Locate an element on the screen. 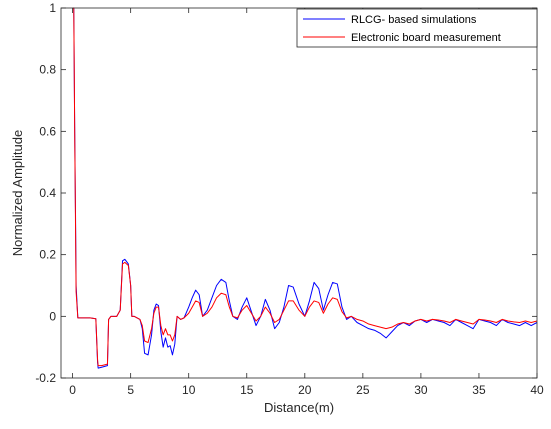 The image size is (551, 429). x-tick-label: 30 is located at coordinates (421, 390).